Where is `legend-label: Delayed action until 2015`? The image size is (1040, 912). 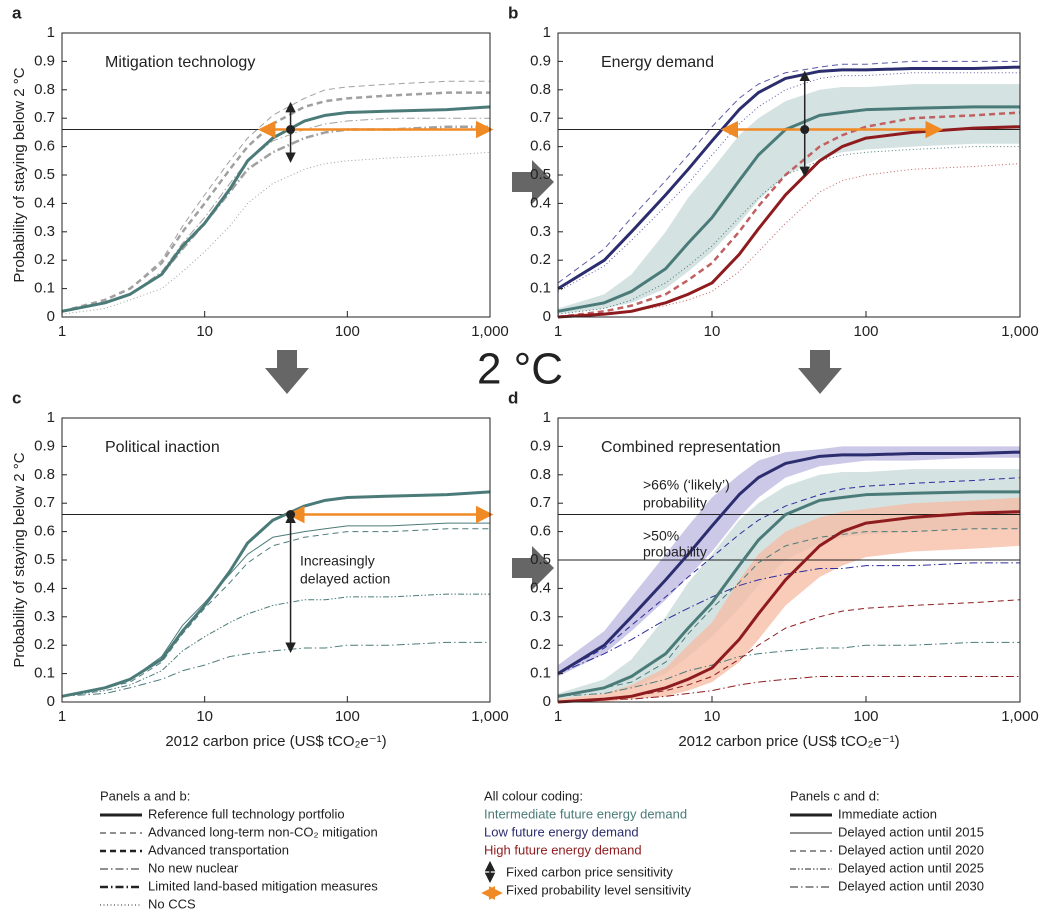 legend-label: Delayed action until 2015 is located at coordinates (911, 831).